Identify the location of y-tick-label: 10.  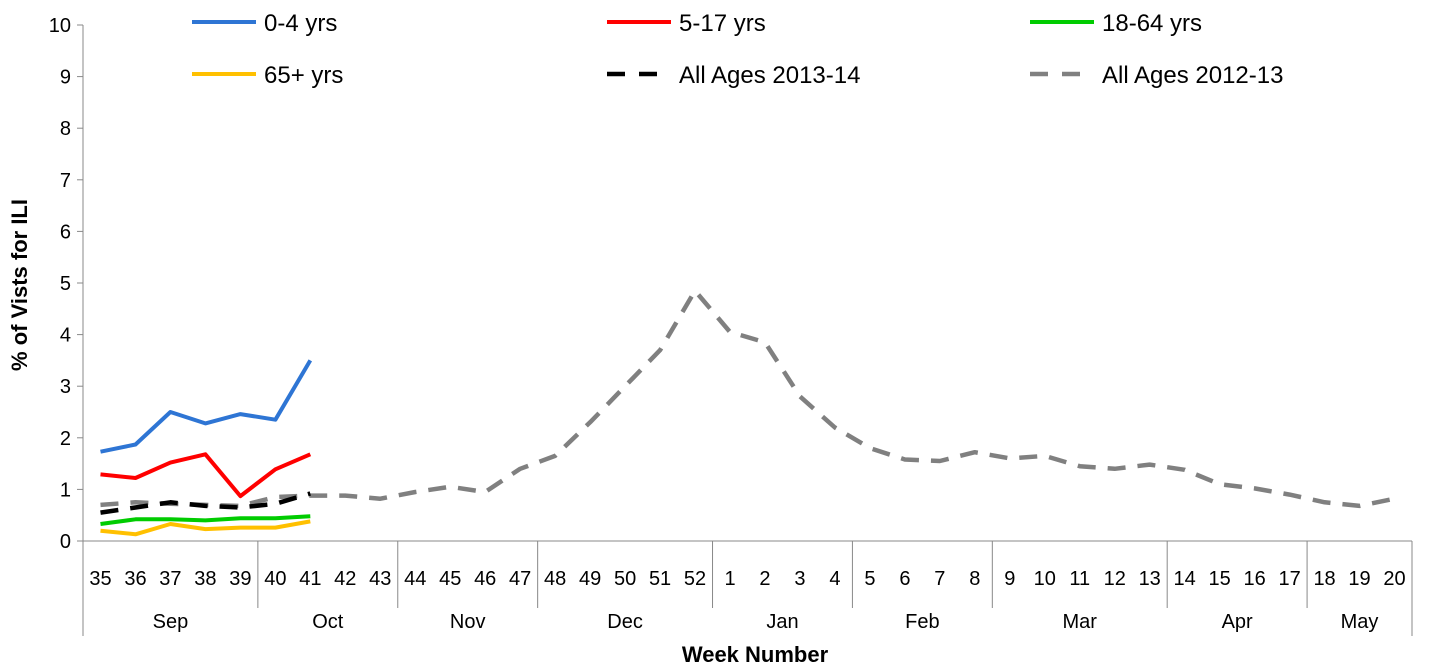
(60, 26).